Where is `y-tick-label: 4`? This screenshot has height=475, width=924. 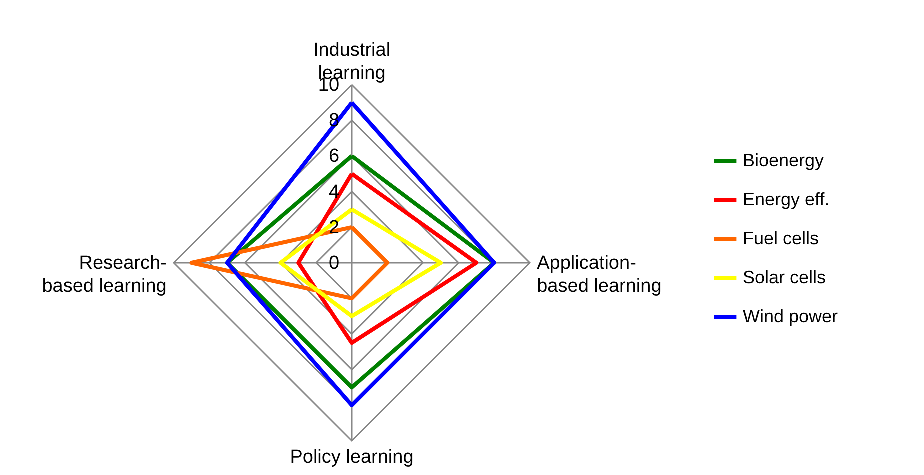
y-tick-label: 4 is located at coordinates (334, 192).